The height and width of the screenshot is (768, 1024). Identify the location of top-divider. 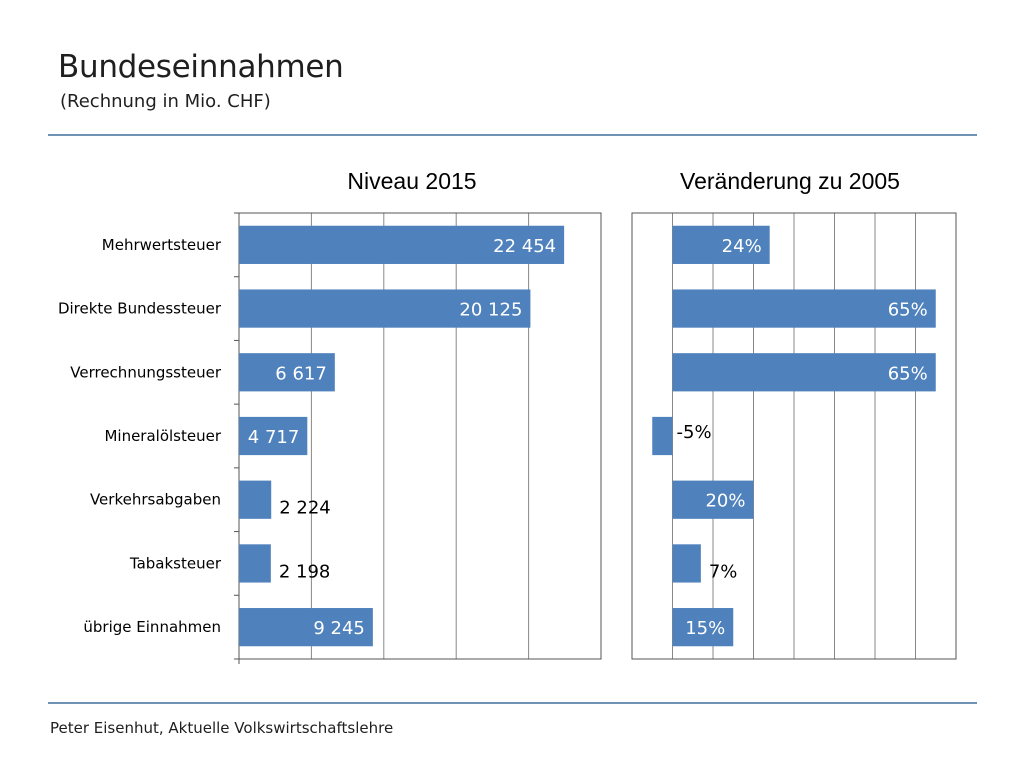
(512, 135).